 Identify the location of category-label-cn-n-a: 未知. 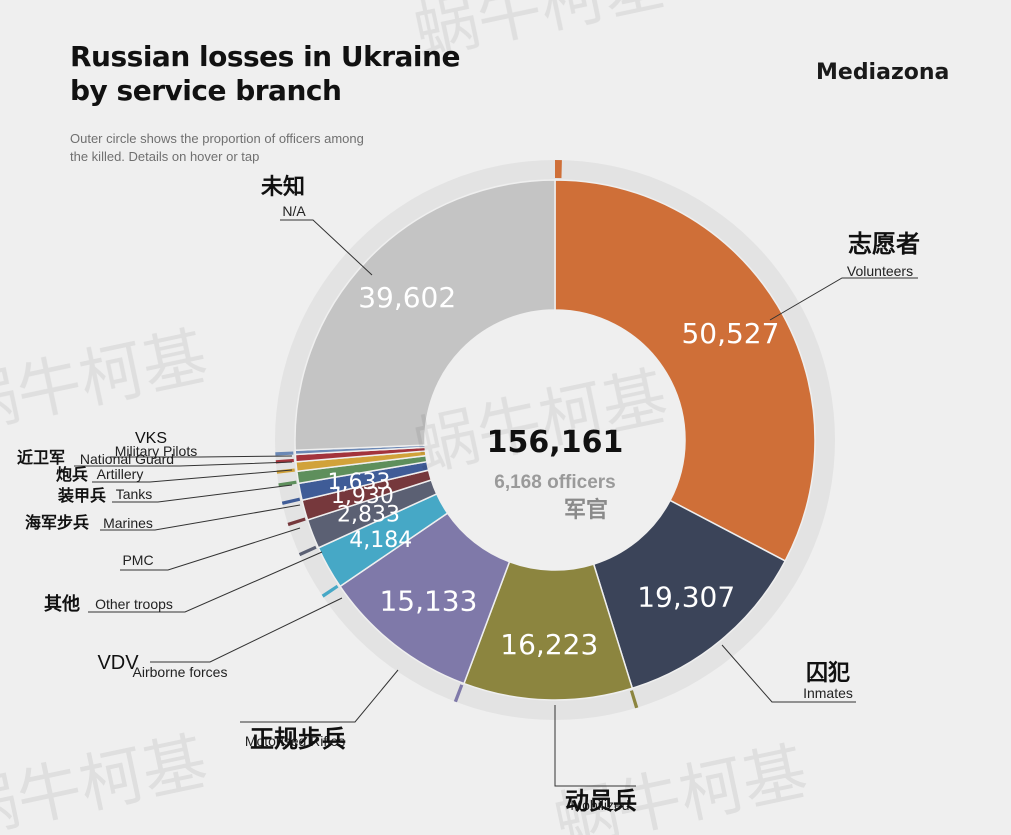
(283, 187).